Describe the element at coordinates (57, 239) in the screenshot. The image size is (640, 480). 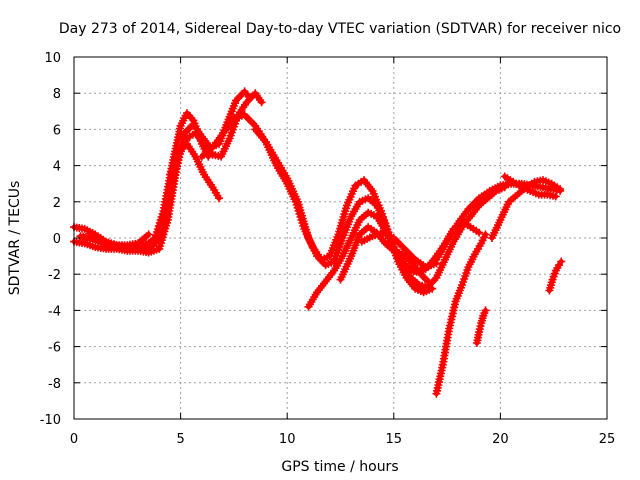
I see `y-tick-label: 0` at that location.